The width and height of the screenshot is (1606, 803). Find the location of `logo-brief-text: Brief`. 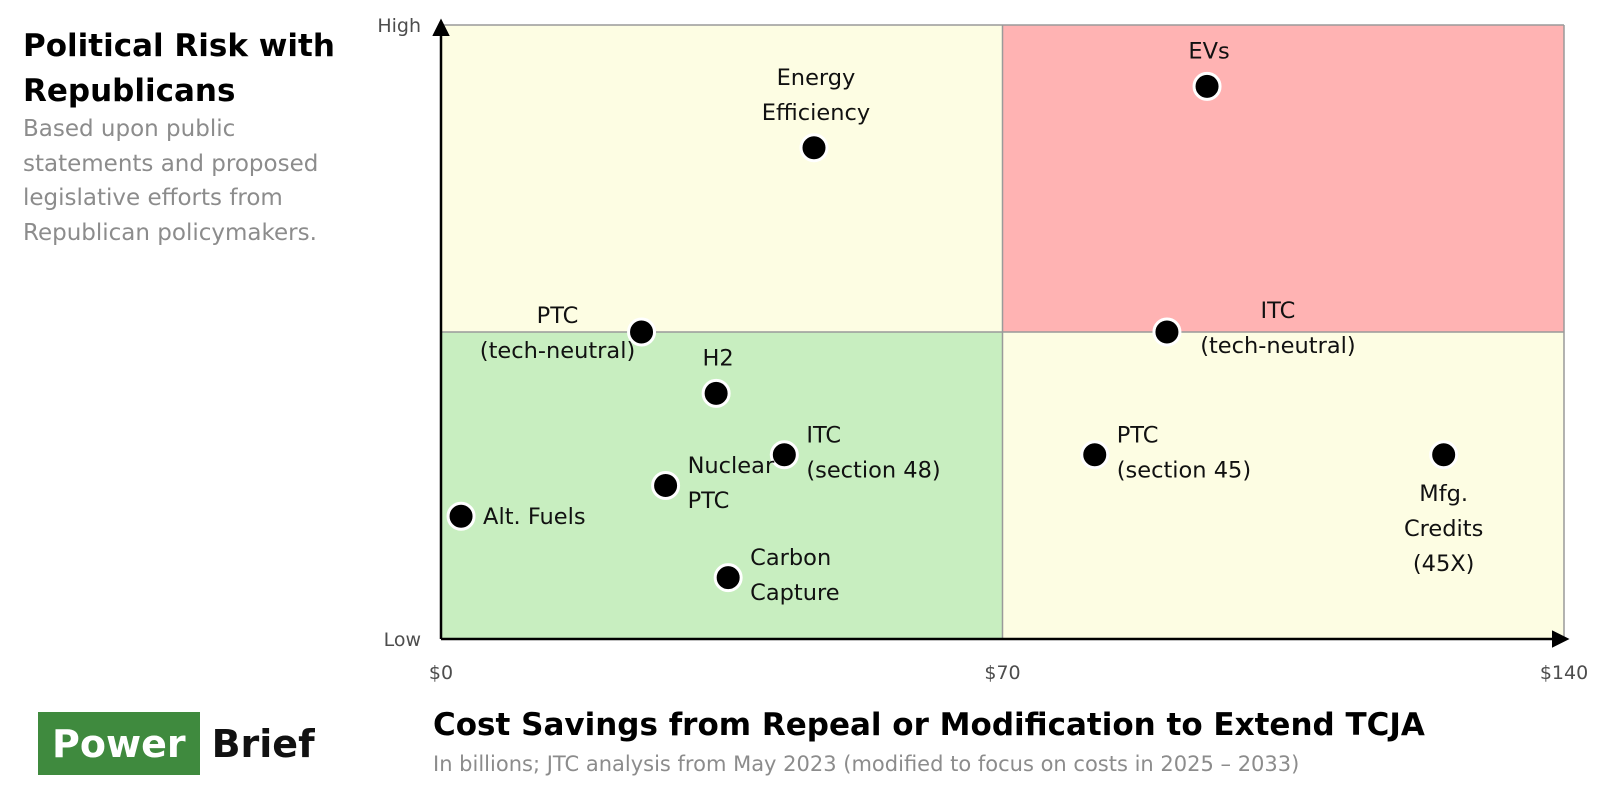

logo-brief-text: Brief is located at coordinates (263, 743).